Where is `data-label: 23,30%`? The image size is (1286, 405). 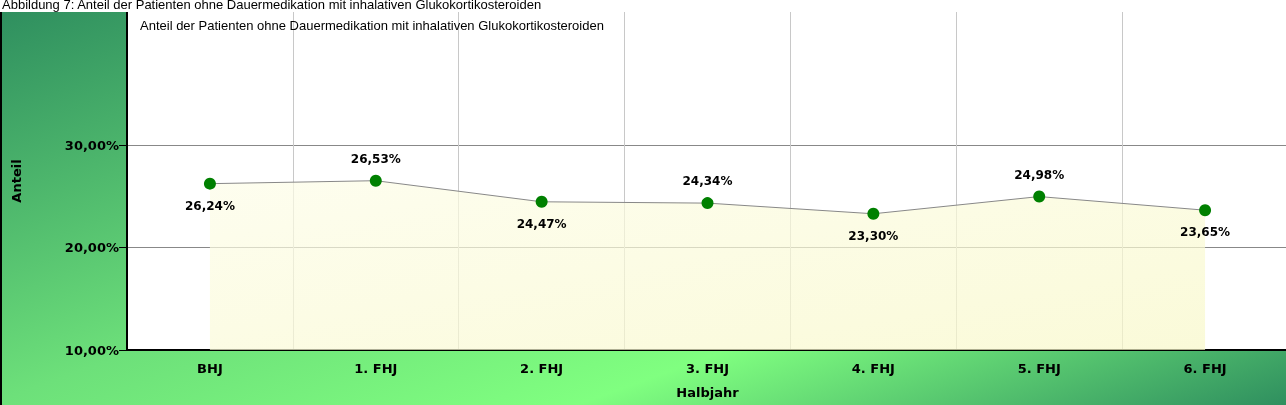
data-label: 23,30% is located at coordinates (873, 235).